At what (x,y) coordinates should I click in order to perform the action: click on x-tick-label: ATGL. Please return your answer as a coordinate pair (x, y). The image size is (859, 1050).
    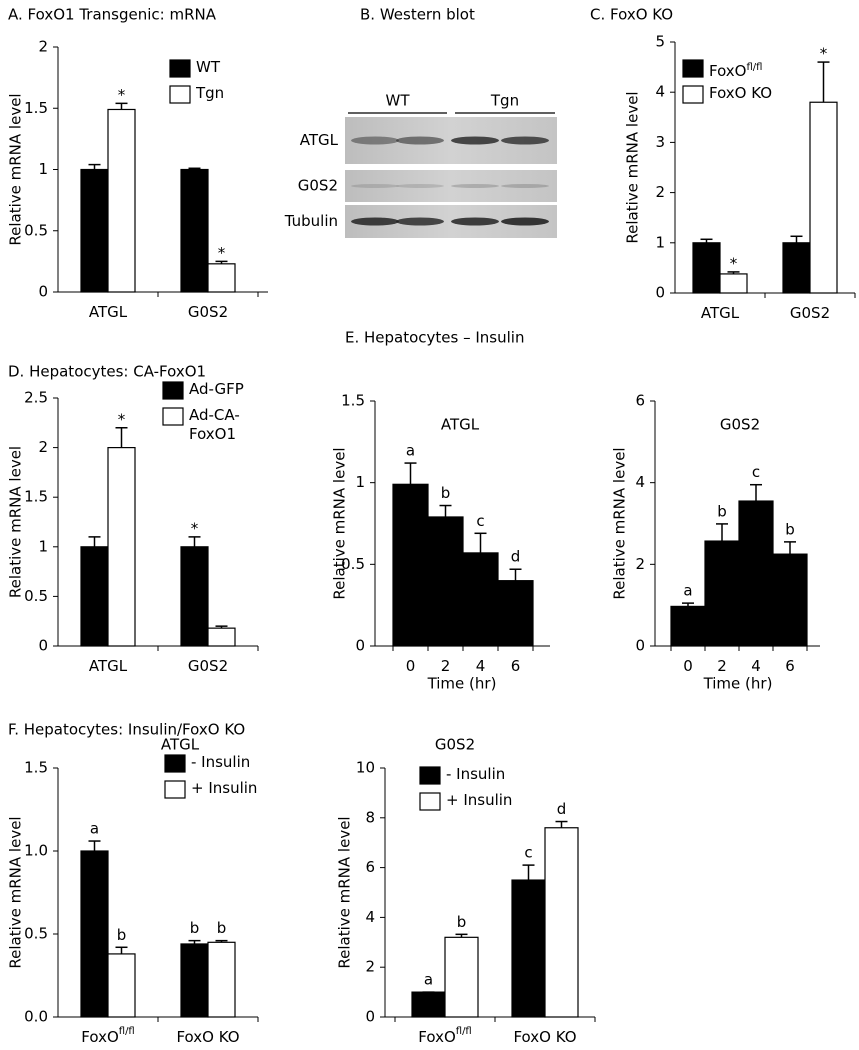
    Looking at the image, I should click on (108, 666).